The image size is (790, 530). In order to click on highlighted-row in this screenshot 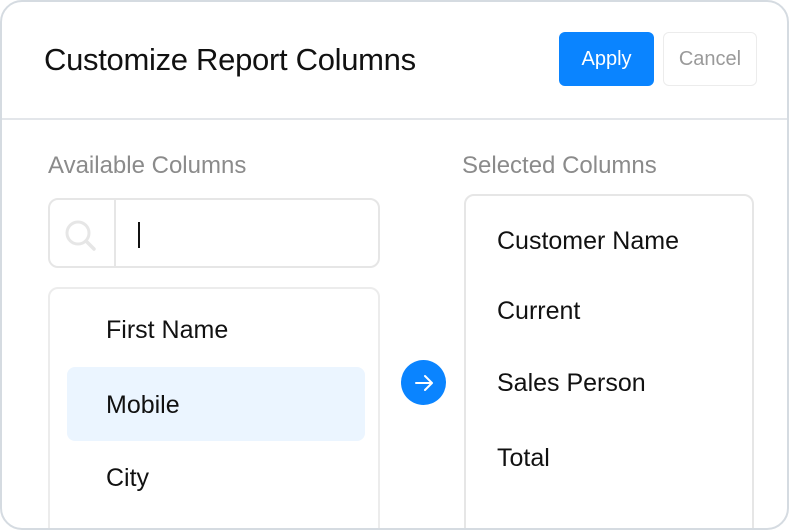, I will do `click(216, 404)`.